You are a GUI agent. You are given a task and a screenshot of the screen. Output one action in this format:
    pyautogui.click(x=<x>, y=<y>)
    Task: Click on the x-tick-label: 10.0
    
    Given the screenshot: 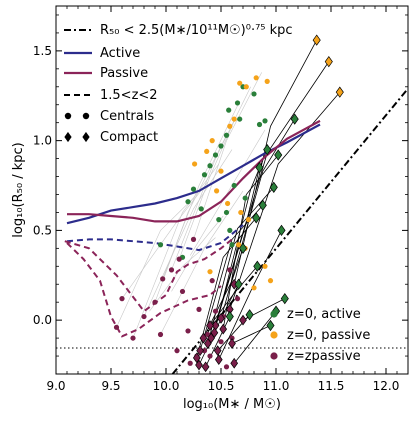 What is the action you would take?
    pyautogui.click(x=166, y=386)
    